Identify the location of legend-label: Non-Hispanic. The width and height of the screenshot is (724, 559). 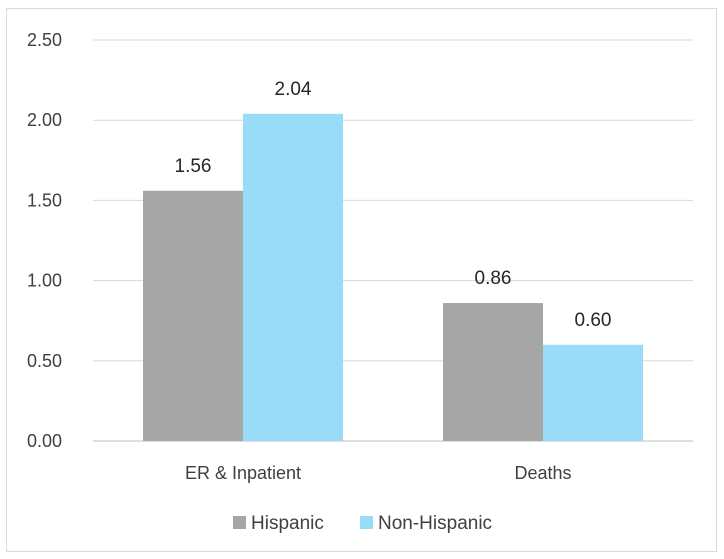
(435, 523).